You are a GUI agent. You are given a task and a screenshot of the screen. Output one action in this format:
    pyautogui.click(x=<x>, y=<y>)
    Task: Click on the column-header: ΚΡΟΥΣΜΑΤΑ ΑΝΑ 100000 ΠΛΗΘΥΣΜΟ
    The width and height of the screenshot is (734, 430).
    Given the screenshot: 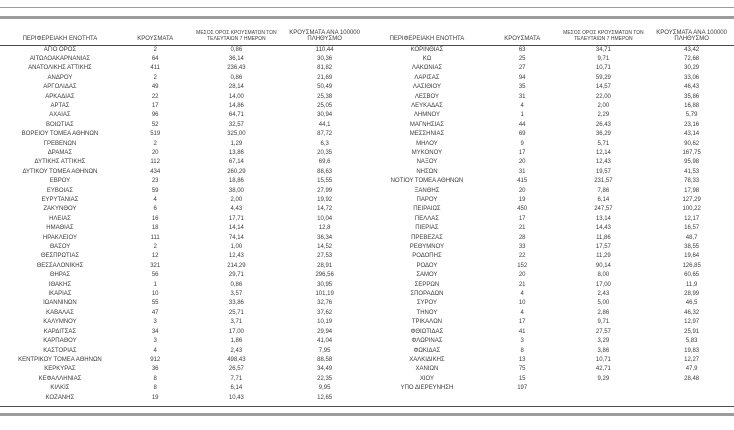 What is the action you would take?
    pyautogui.click(x=324, y=33)
    